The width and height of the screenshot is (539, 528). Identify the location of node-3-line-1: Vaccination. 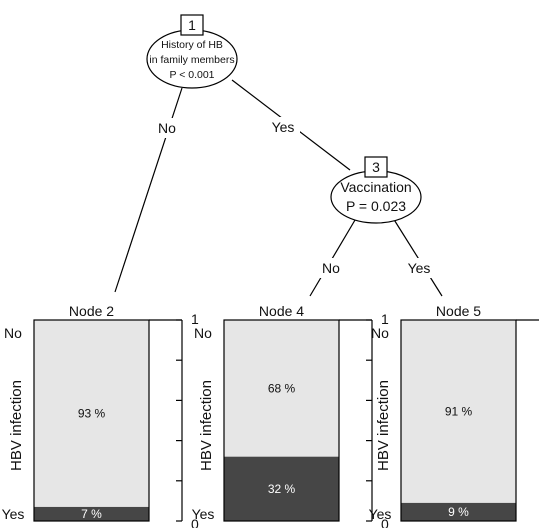
(375, 187).